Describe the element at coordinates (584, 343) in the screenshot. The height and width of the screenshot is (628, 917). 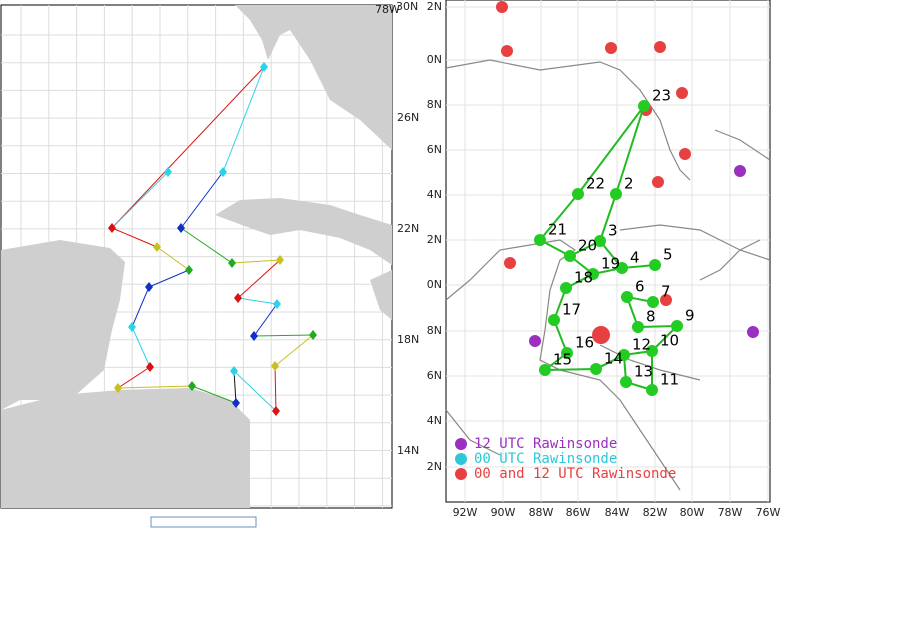
I see `point-label: 16` at that location.